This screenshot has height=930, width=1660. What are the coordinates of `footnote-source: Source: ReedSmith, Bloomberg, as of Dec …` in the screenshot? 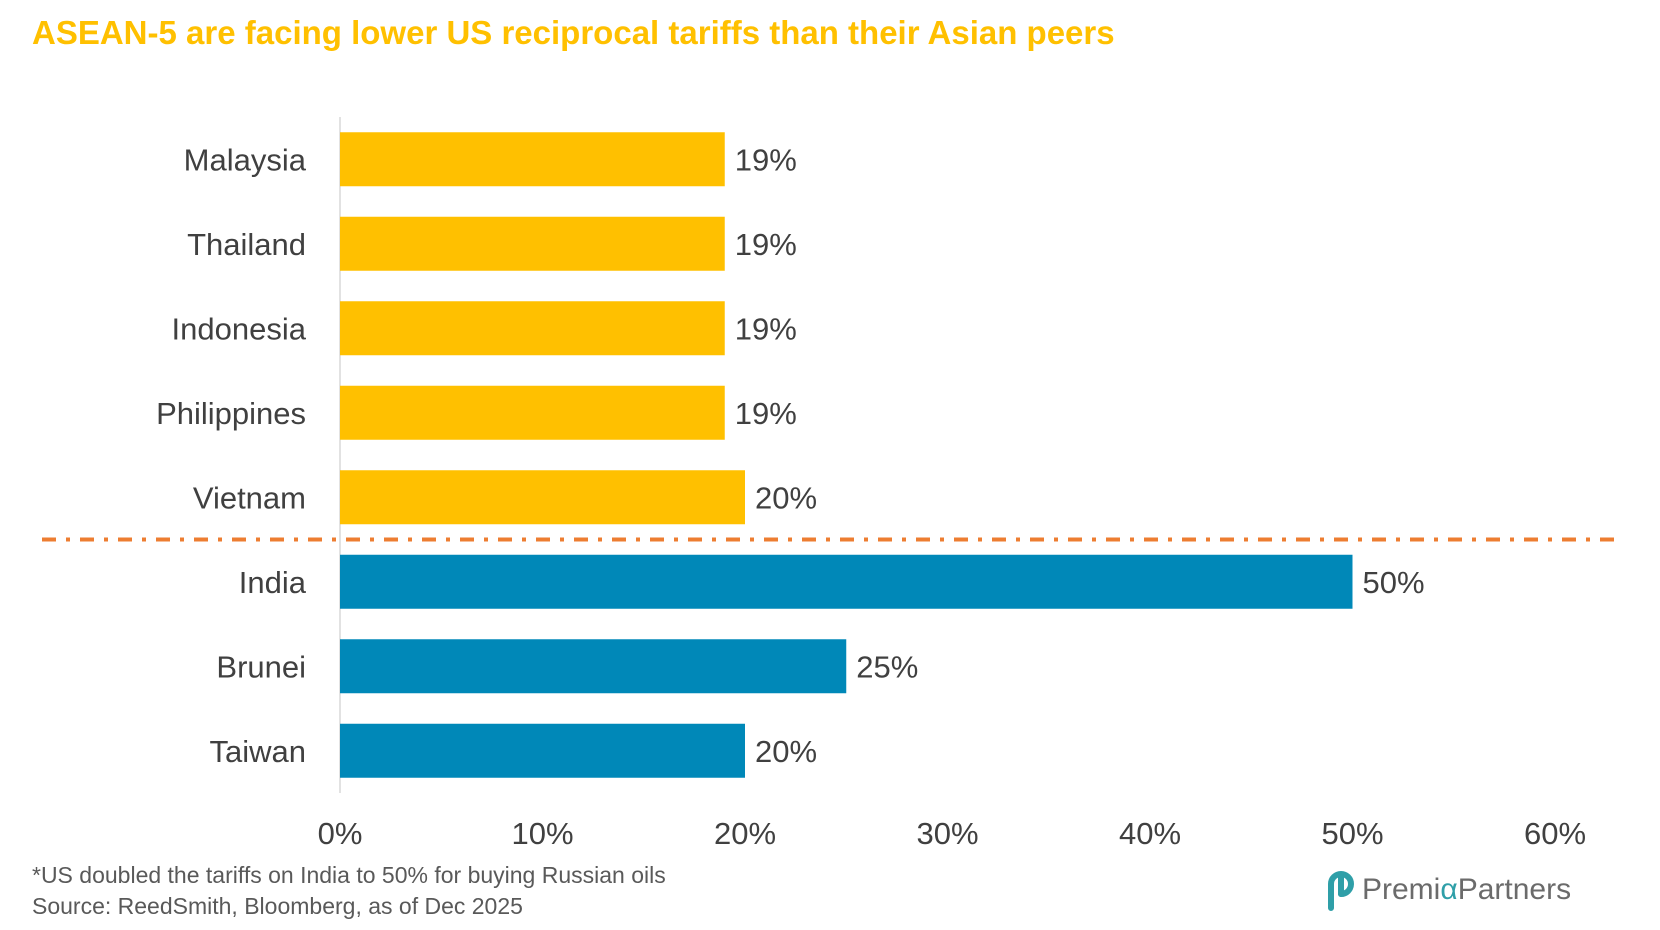 It's located at (277, 906).